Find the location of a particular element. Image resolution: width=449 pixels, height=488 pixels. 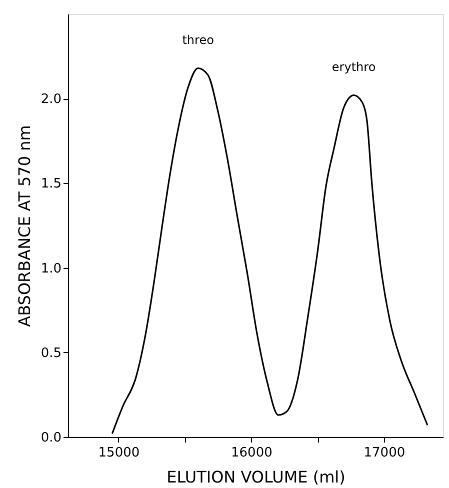

y-tick-label: 1.0 is located at coordinates (51, 268).